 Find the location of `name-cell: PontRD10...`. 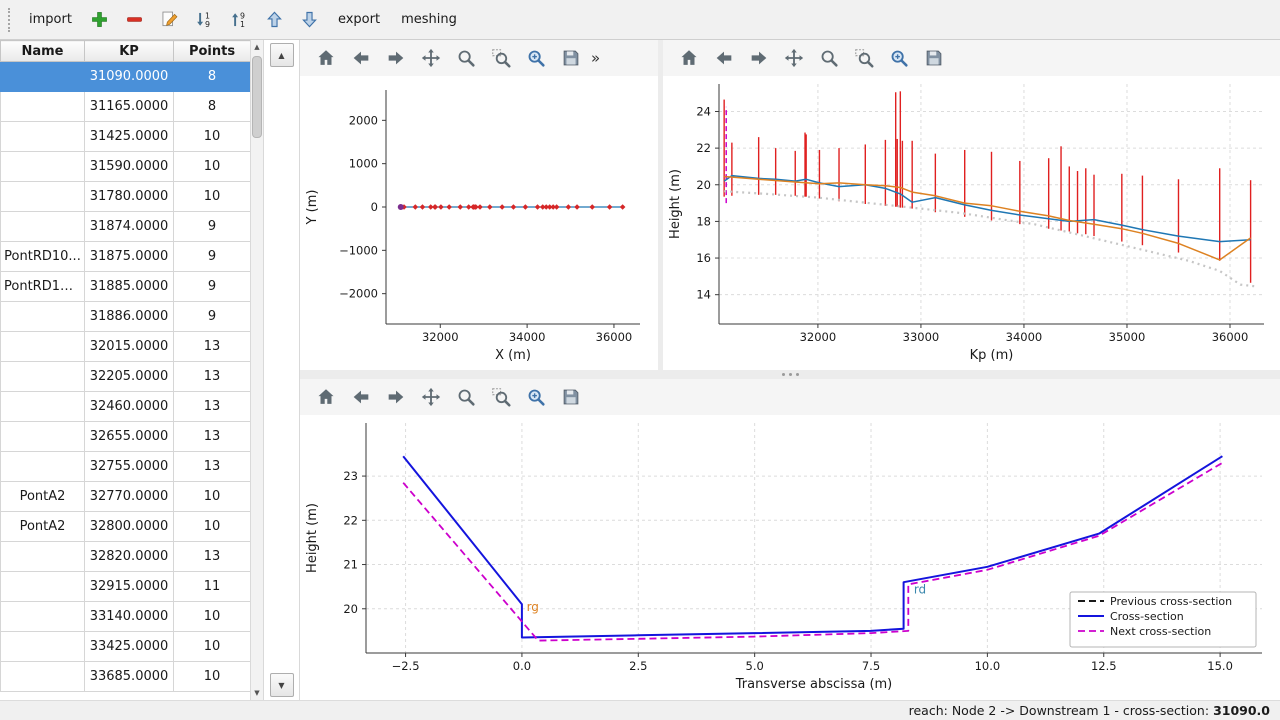

name-cell: PontRD10... is located at coordinates (42, 256).